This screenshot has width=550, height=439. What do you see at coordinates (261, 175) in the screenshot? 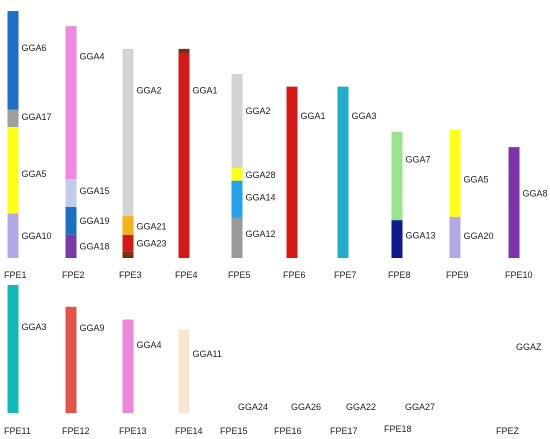
I see `gene-label: GGA28` at bounding box center [261, 175].